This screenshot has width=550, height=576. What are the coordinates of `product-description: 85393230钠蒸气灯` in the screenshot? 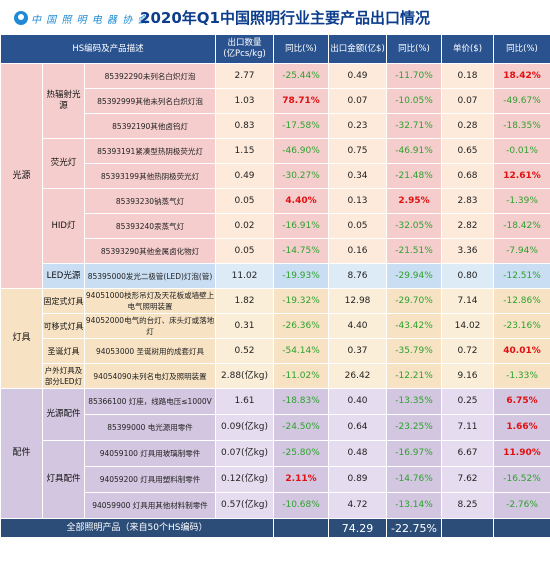 It's located at (150, 201).